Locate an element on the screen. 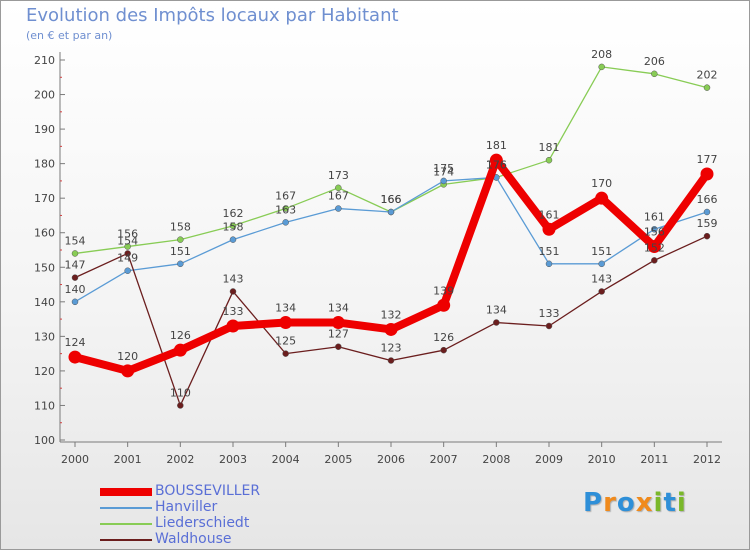  logo-letter: P is located at coordinates (593, 503).